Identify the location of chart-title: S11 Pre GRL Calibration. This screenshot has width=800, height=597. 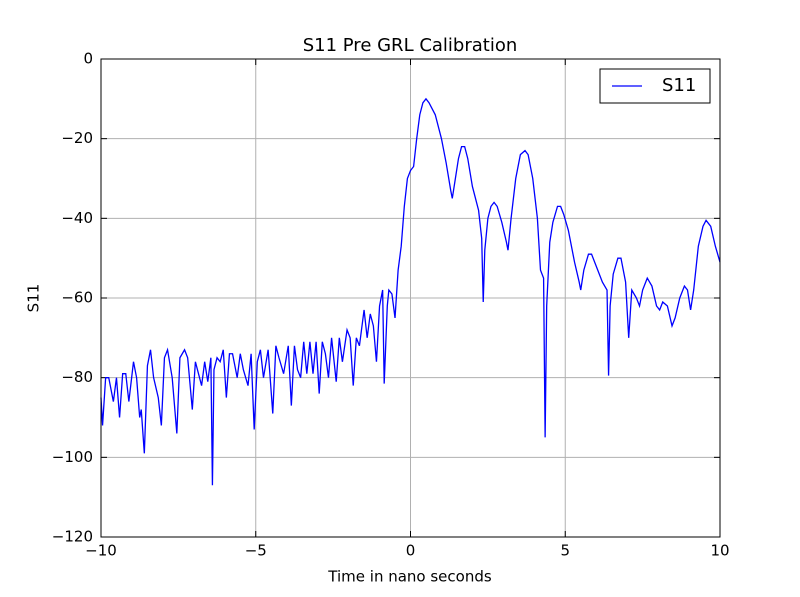
(410, 45).